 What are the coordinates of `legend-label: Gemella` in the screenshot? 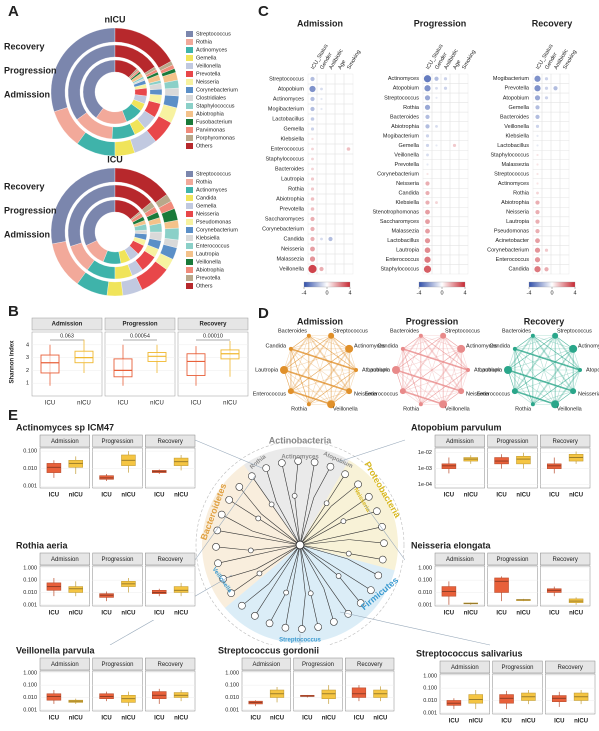 It's located at (206, 206).